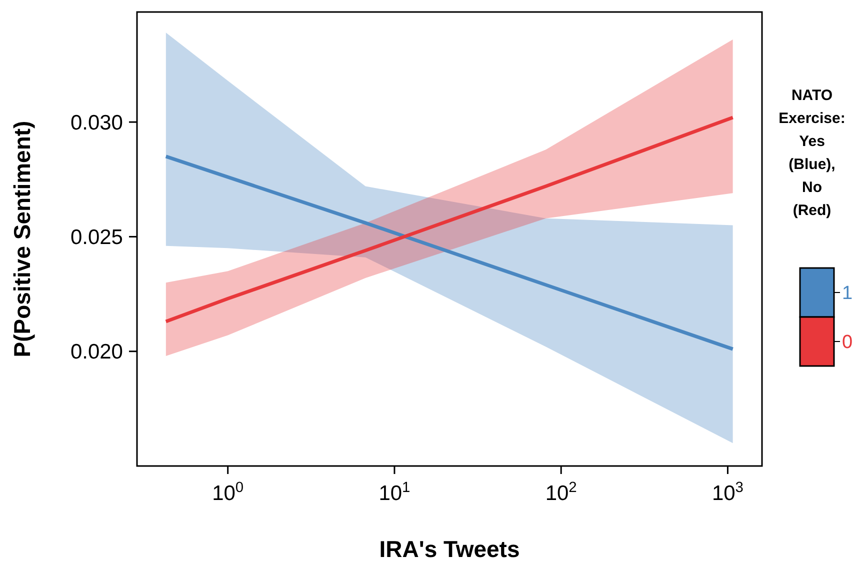 This screenshot has height=571, width=866. What do you see at coordinates (847, 293) in the screenshot?
I see `text: 1` at bounding box center [847, 293].